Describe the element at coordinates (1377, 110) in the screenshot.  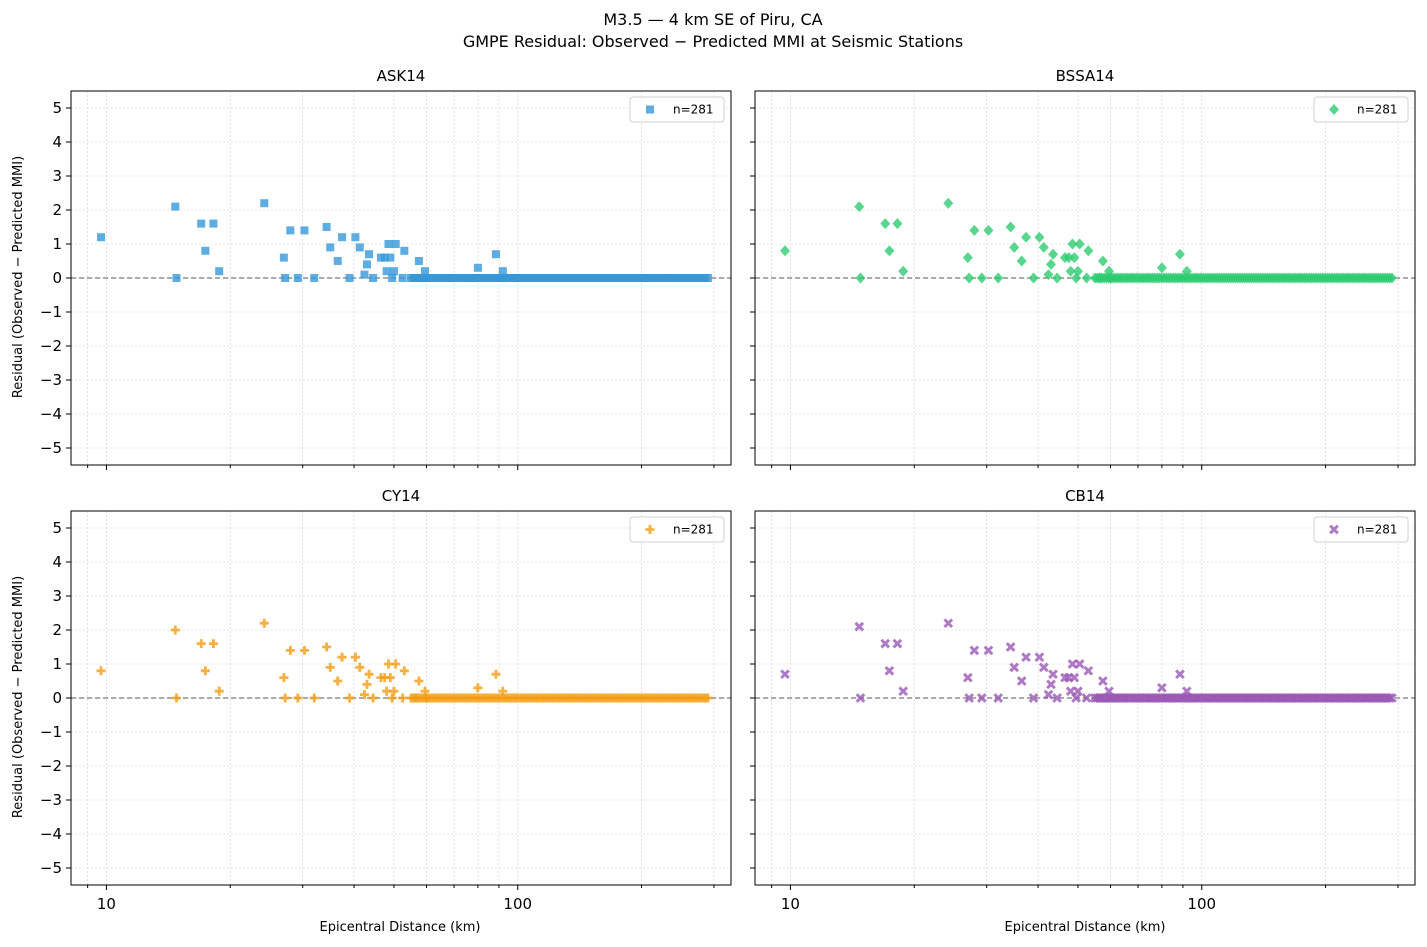
I see `legend-label: n=281` at that location.